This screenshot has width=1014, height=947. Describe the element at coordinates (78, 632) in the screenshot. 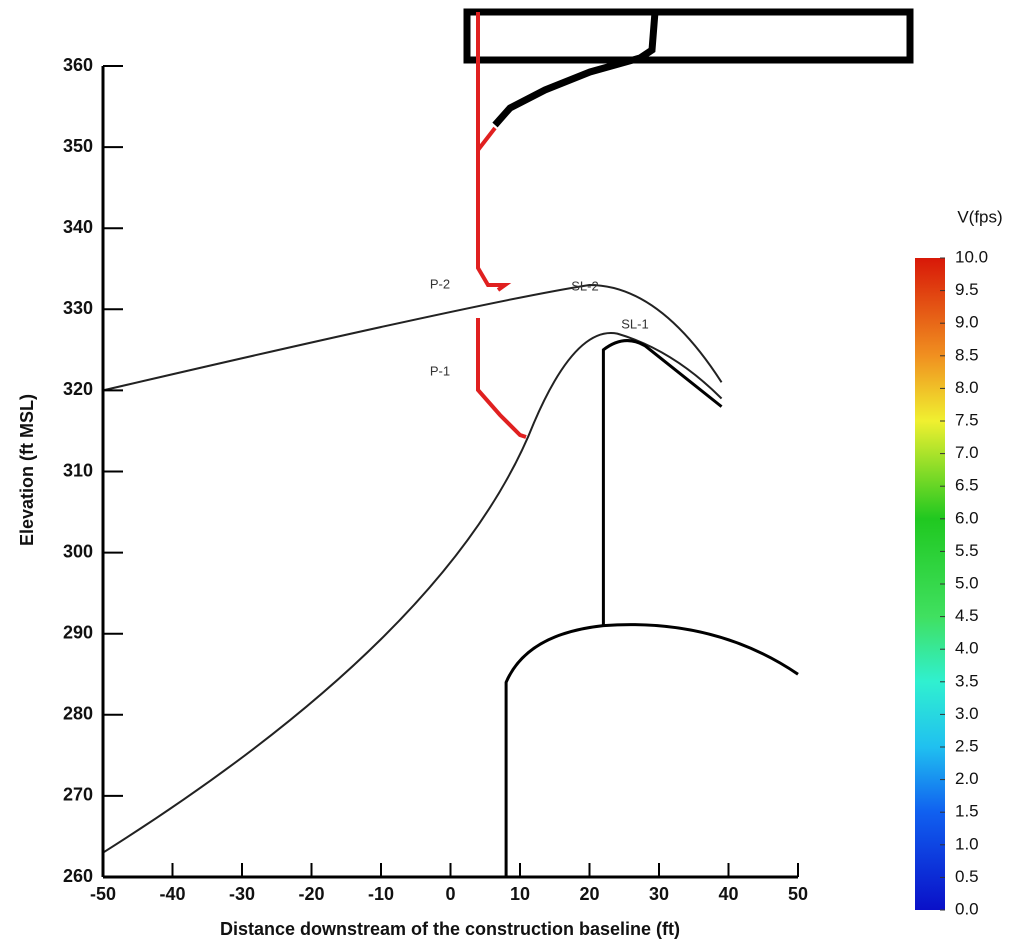

I see `y-tick-label: 290` at that location.